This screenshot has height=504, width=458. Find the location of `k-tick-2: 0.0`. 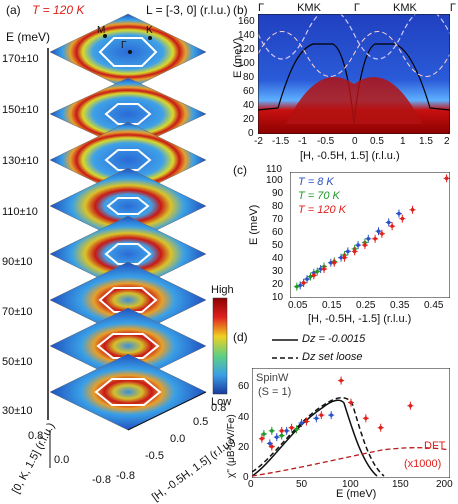

k-tick-2: 0.0 is located at coordinates (62, 460).